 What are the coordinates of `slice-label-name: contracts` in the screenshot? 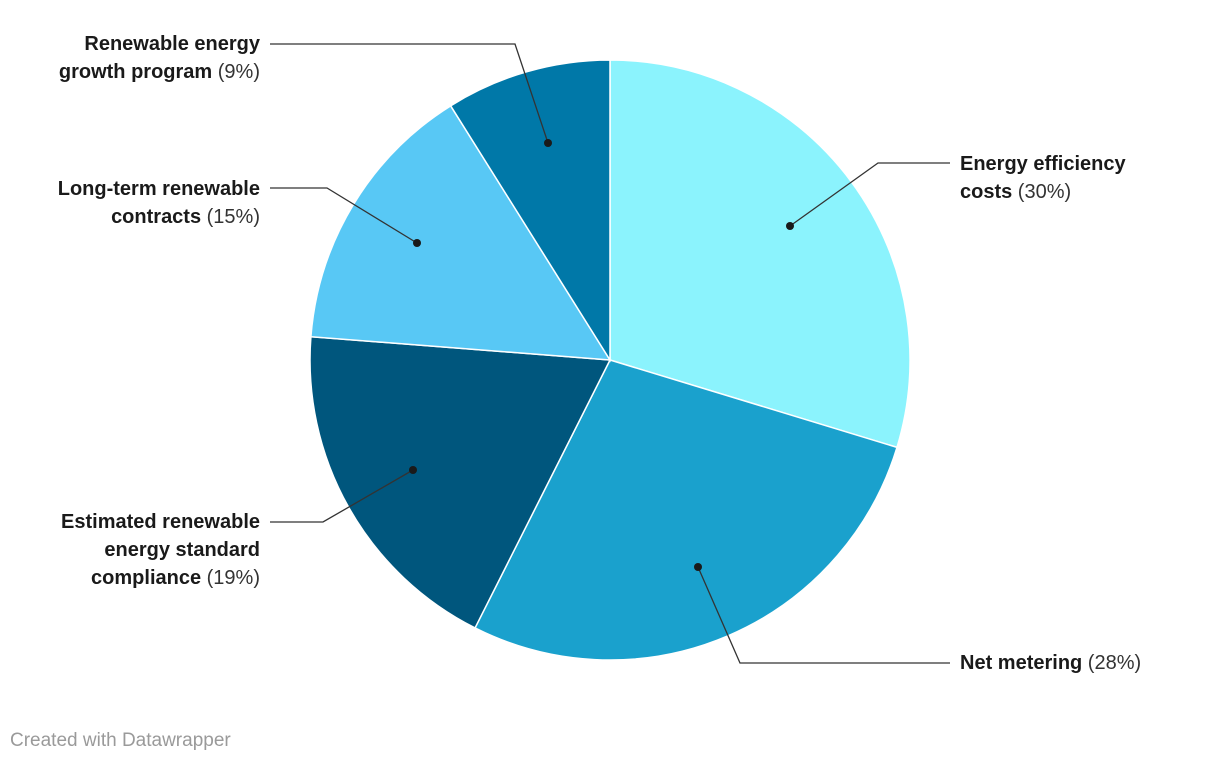 It's located at (156, 217).